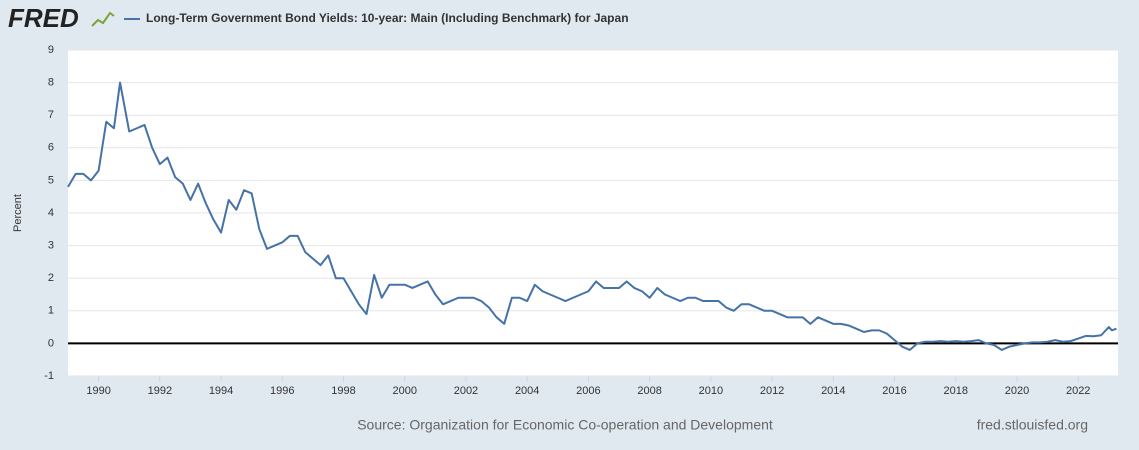  Describe the element at coordinates (282, 391) in the screenshot. I see `x-tick-label: 1996` at that location.